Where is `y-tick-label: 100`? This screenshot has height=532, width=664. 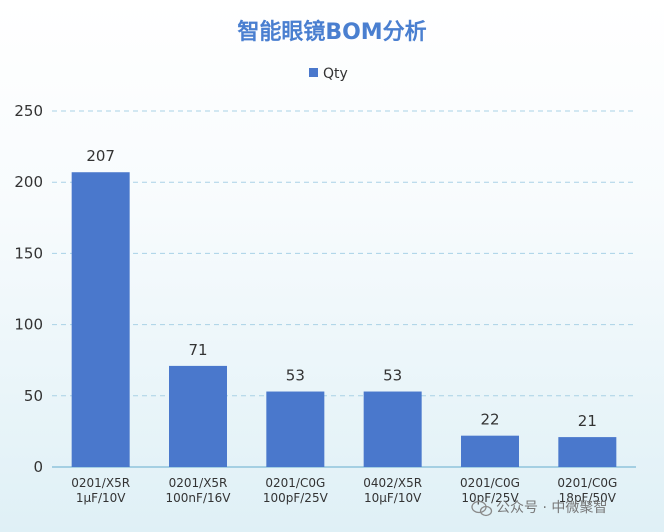
y-tick-label: 100 is located at coordinates (28, 325).